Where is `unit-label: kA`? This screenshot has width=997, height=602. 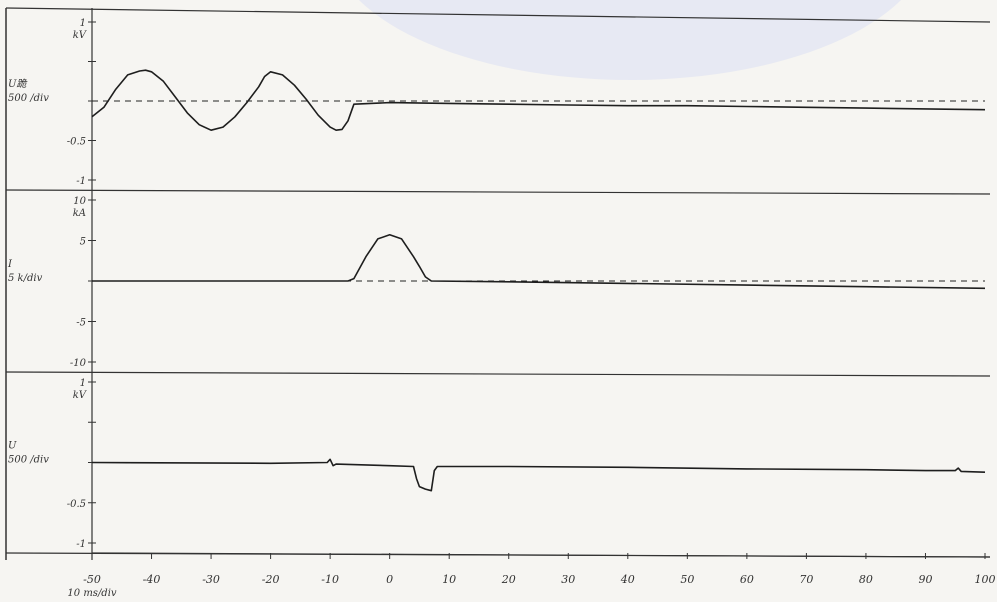 unit-label: kA is located at coordinates (79, 213).